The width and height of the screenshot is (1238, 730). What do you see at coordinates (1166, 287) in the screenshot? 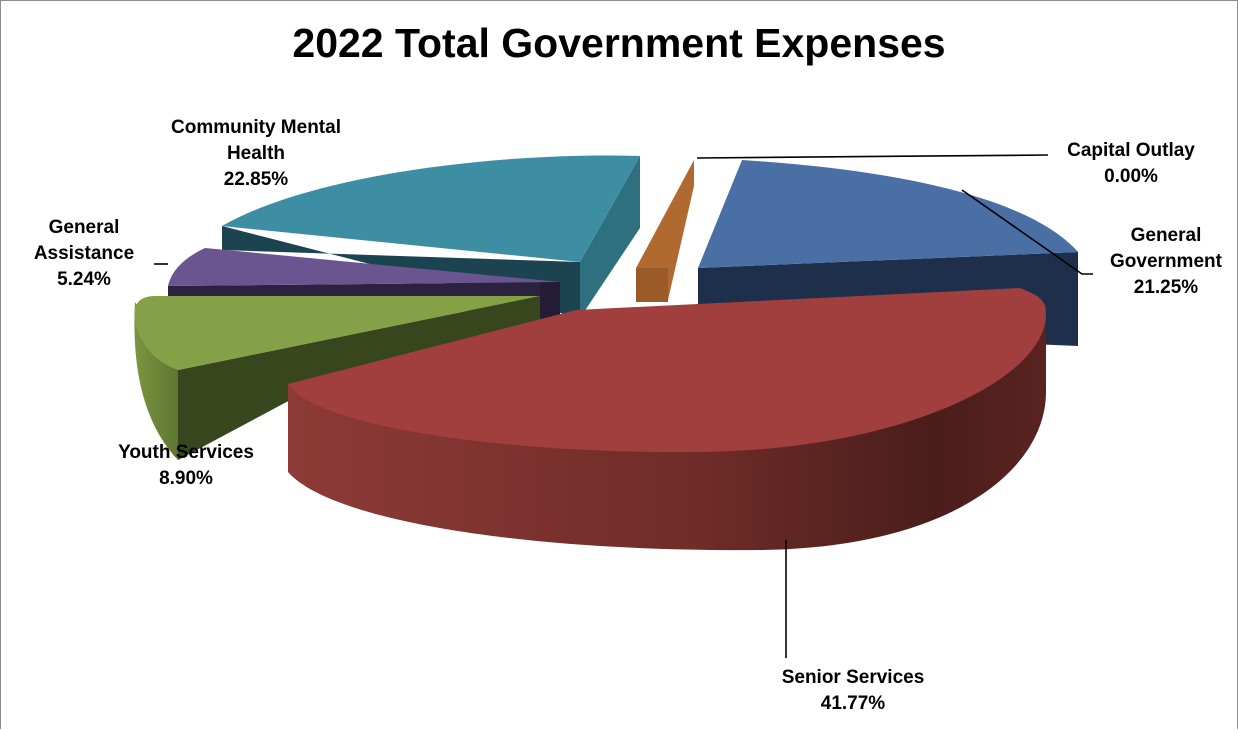
I see `slice-percent: 21.25%` at bounding box center [1166, 287].